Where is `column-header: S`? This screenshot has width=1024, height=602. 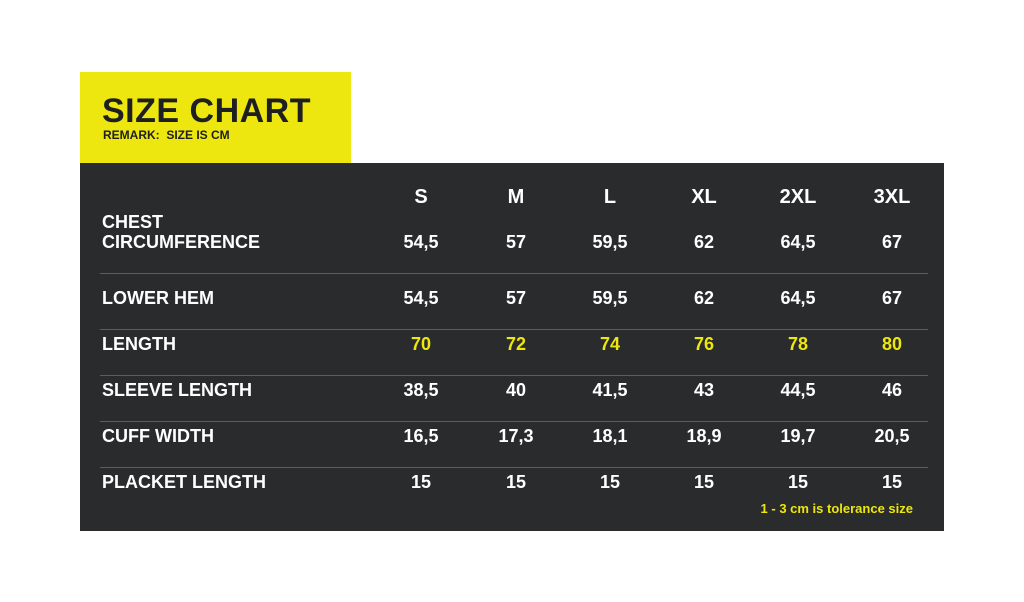
column-header: S is located at coordinates (421, 197).